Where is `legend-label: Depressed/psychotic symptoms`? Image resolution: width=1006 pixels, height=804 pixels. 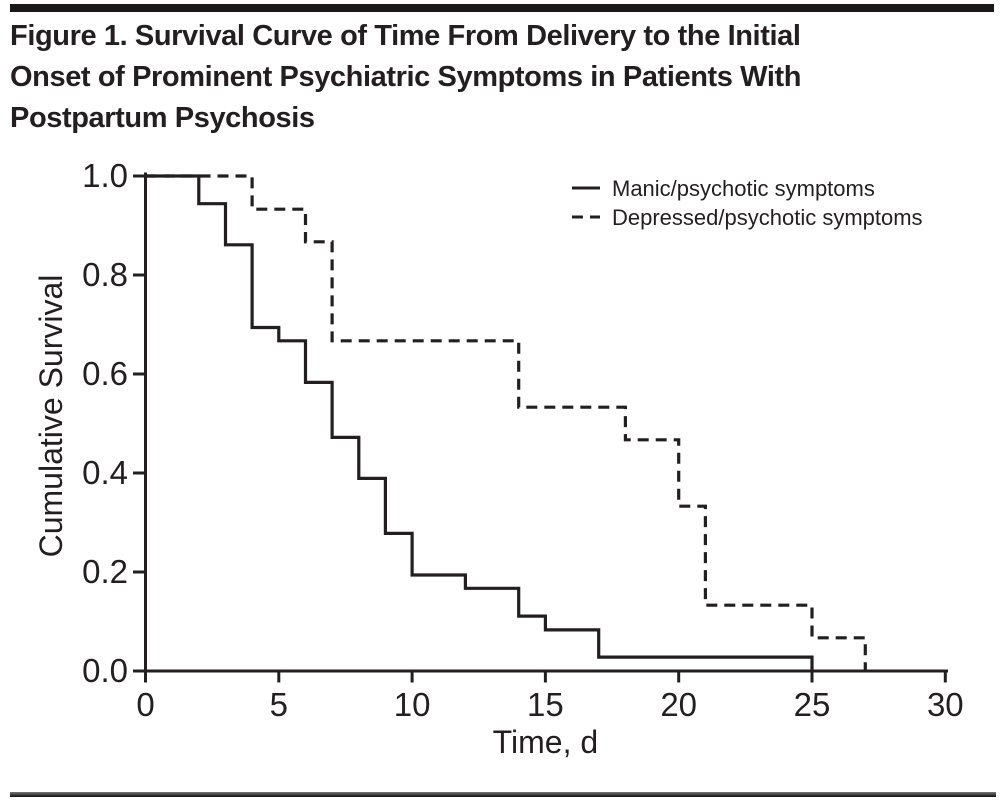 legend-label: Depressed/psychotic symptoms is located at coordinates (767, 217).